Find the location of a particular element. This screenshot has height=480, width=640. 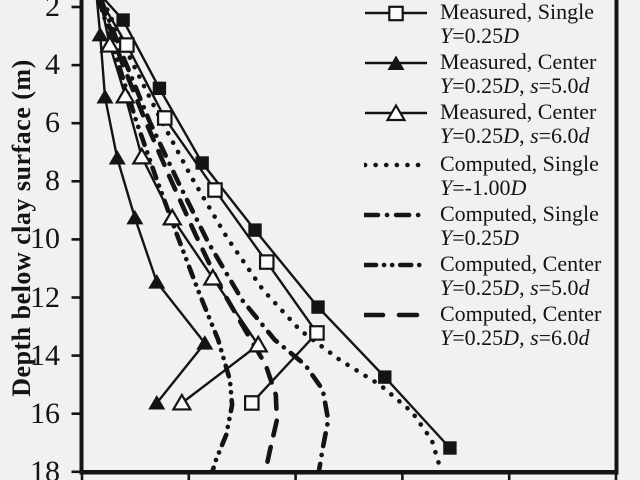

legend-label: Computed, Single Y=-1.00D is located at coordinates (519, 176).